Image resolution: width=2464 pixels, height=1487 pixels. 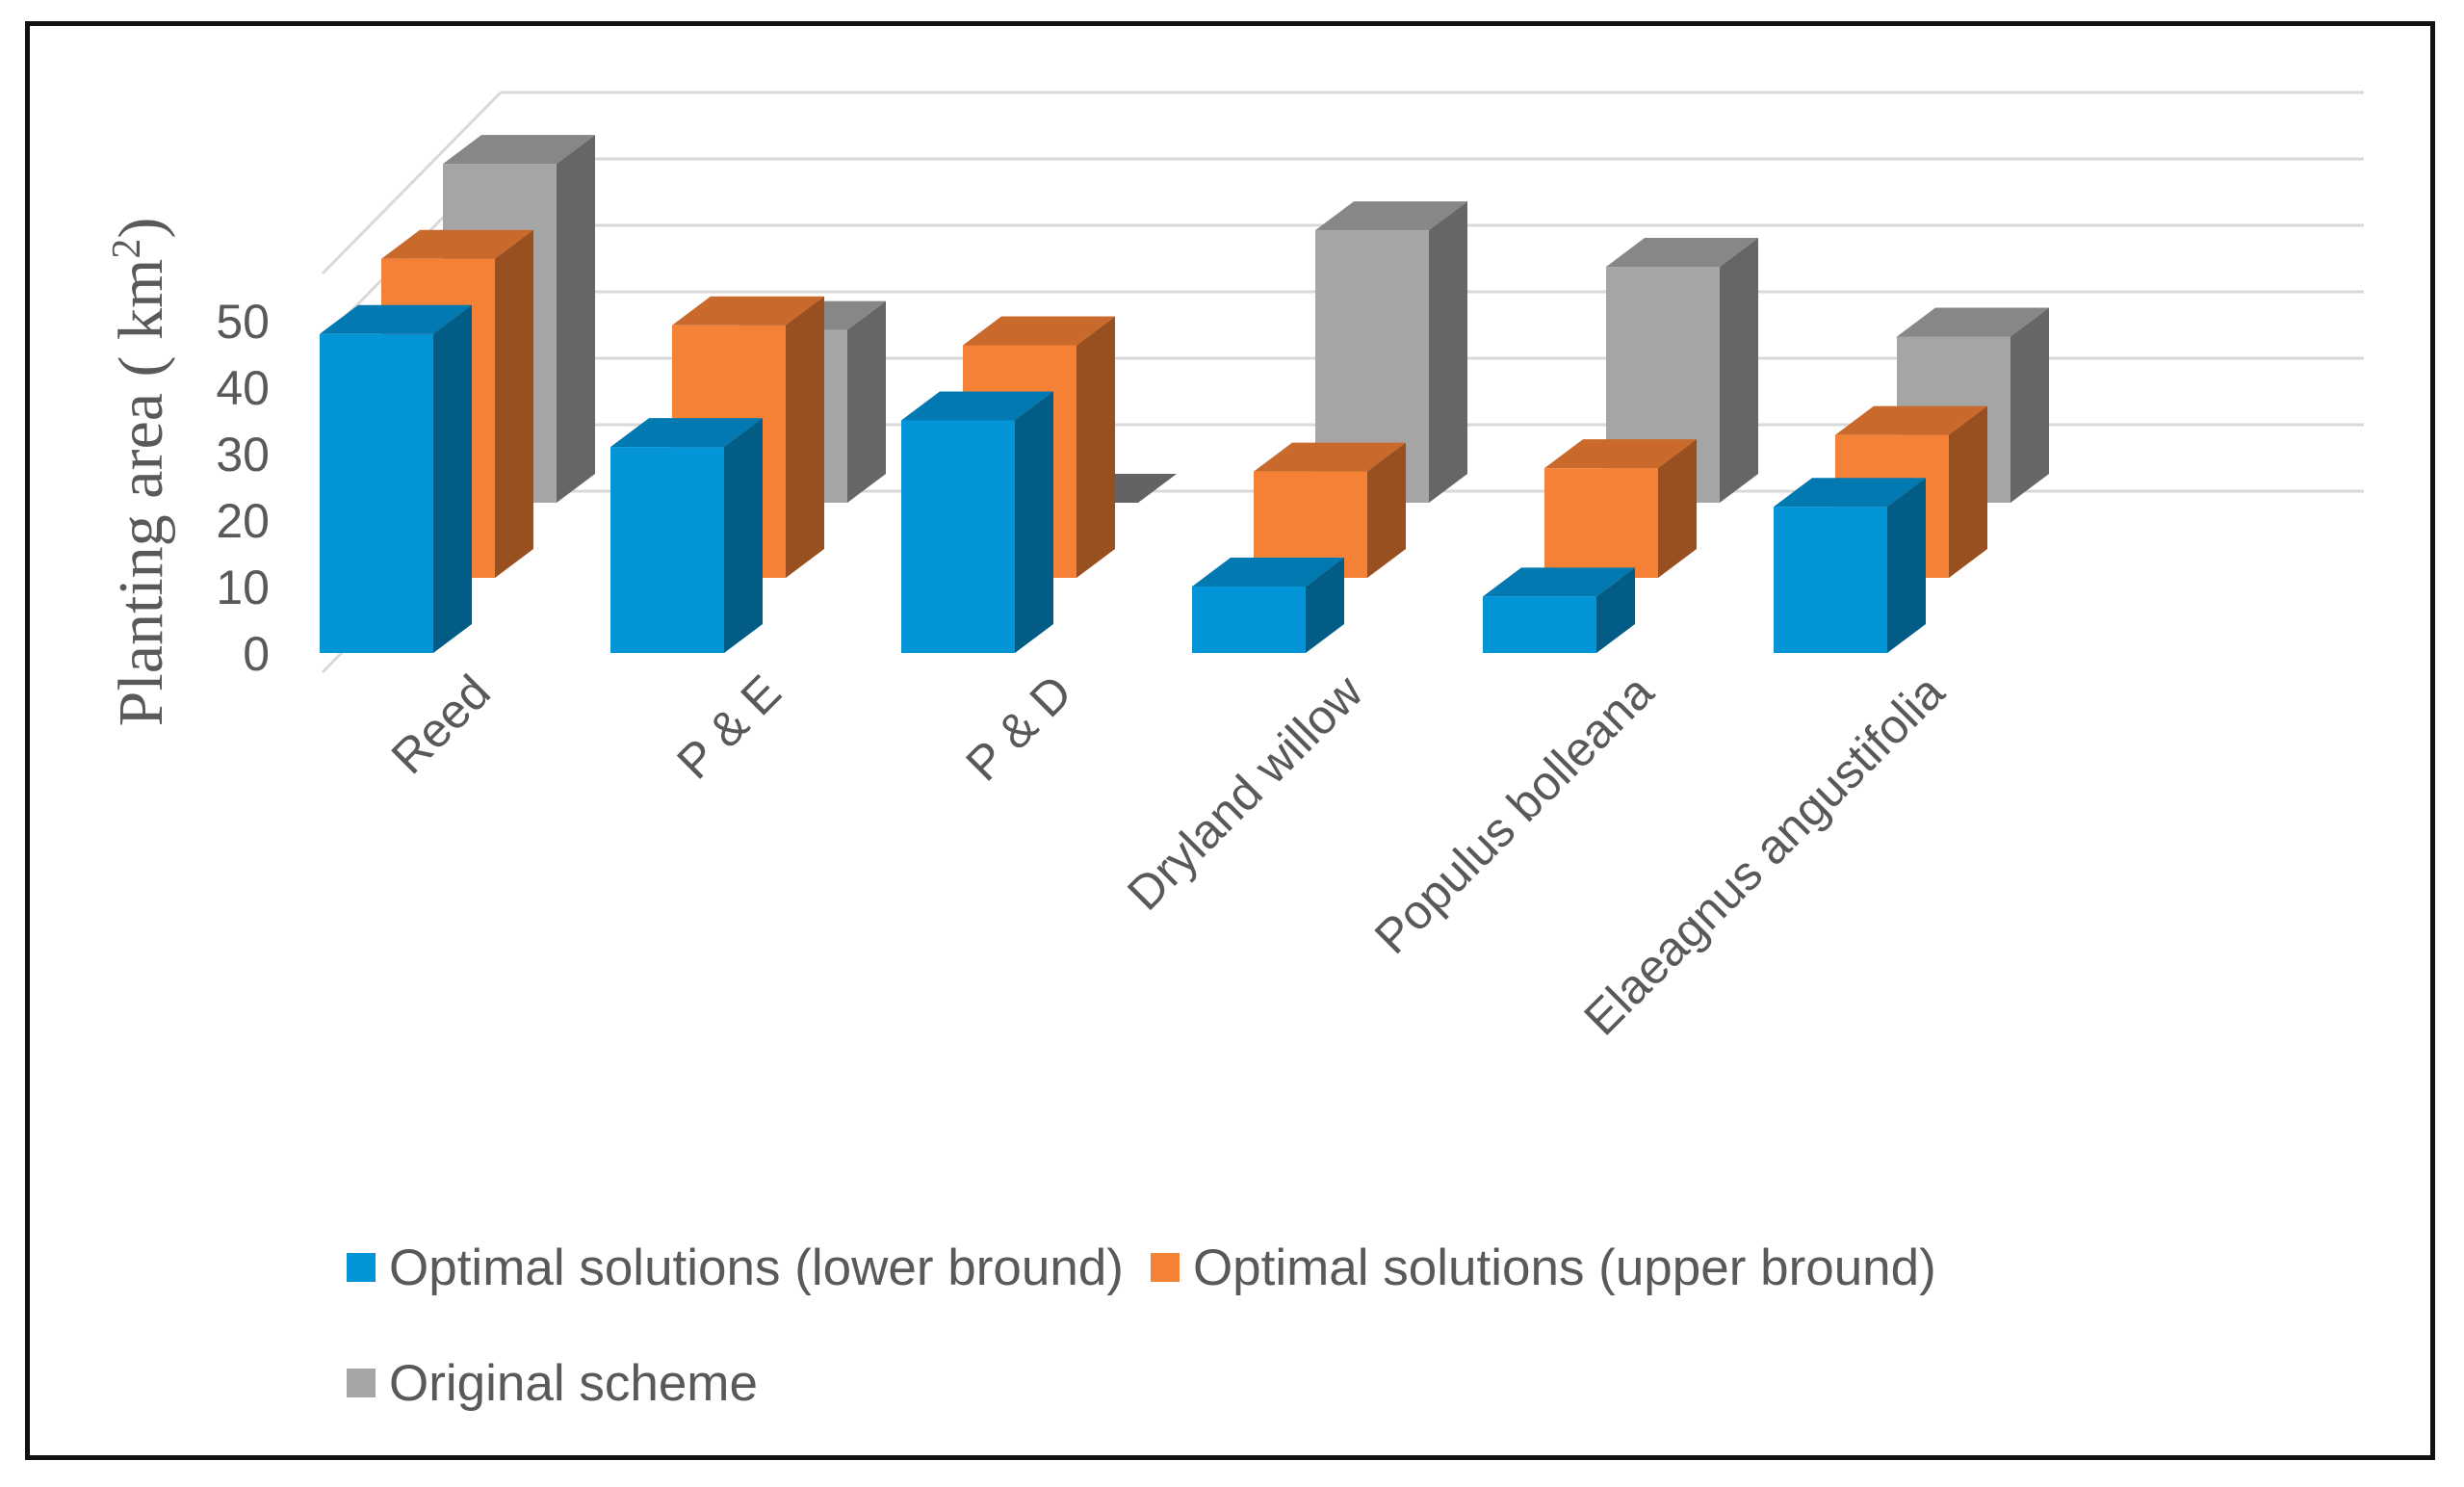 I want to click on category-label: Reed, so click(x=441, y=725).